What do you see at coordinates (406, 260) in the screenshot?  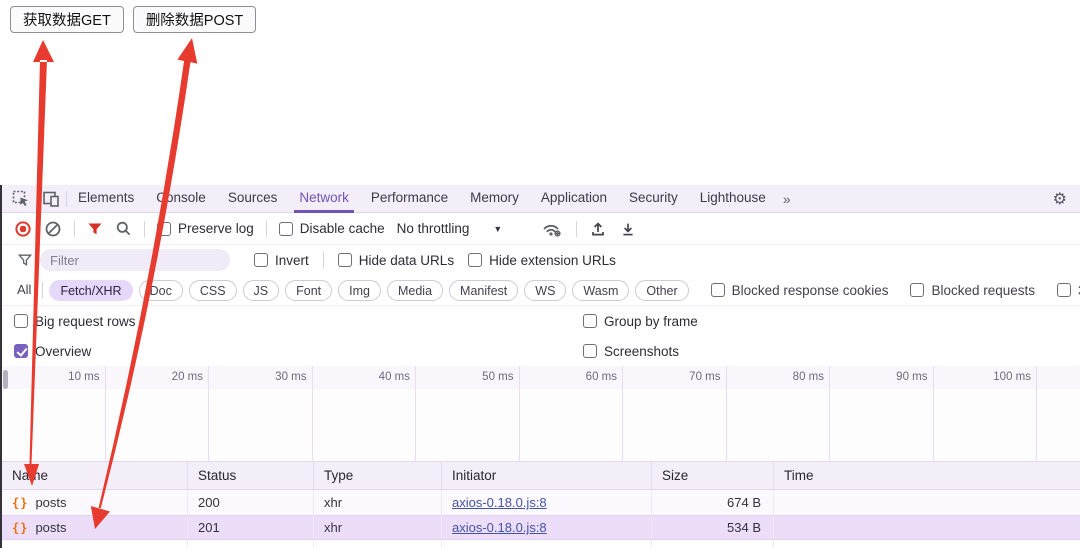 I see `hide-data-urls-label: Hide data URLs` at bounding box center [406, 260].